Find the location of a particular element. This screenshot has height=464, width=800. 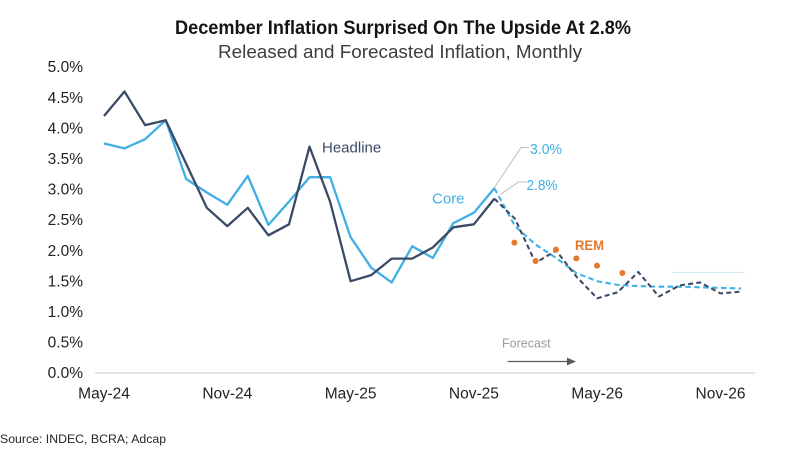

svg-text: 4.0% is located at coordinates (66, 128).